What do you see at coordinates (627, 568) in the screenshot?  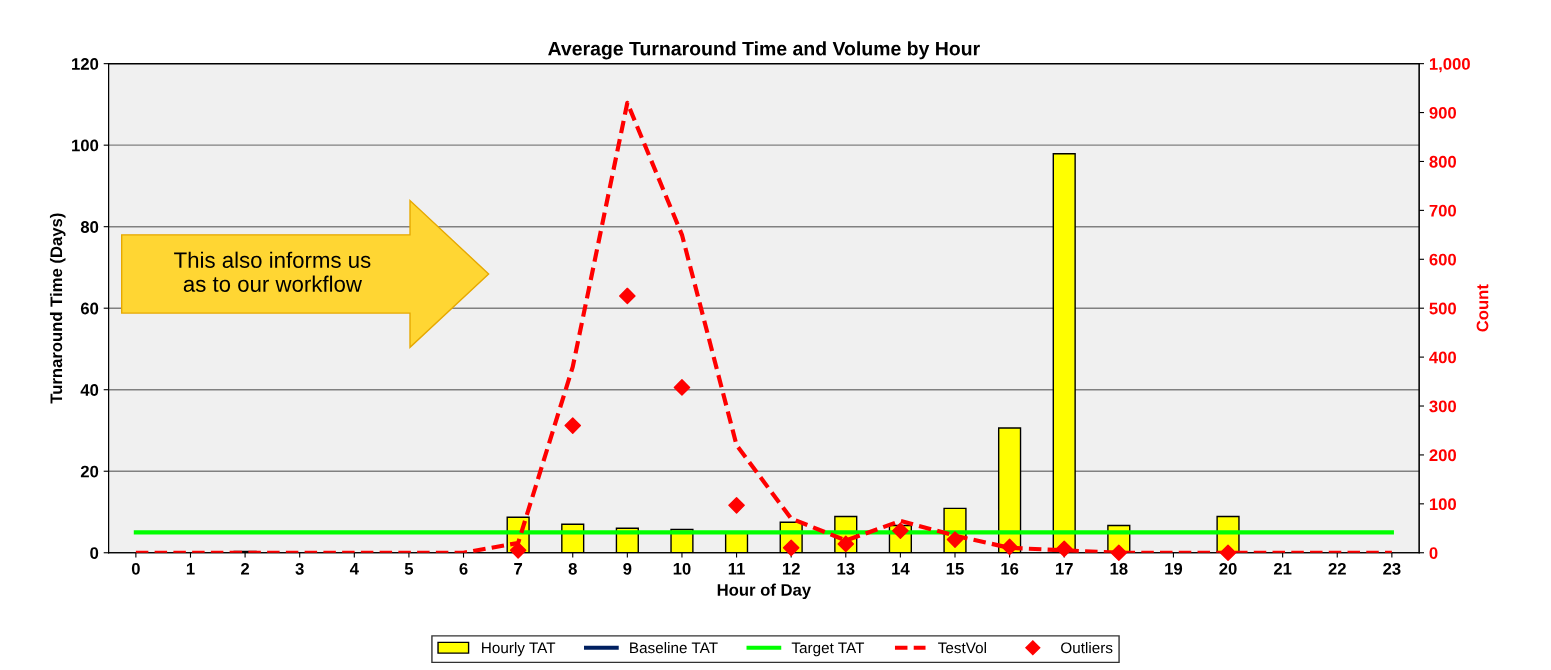 I see `x-tick-label: 9` at bounding box center [627, 568].